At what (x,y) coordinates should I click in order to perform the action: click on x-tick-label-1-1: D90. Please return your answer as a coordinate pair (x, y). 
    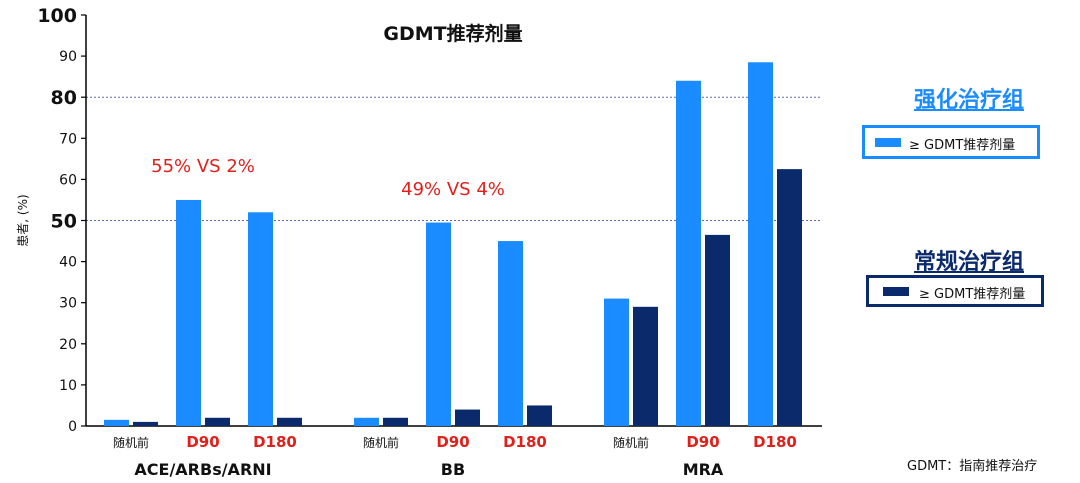
    Looking at the image, I should click on (452, 442).